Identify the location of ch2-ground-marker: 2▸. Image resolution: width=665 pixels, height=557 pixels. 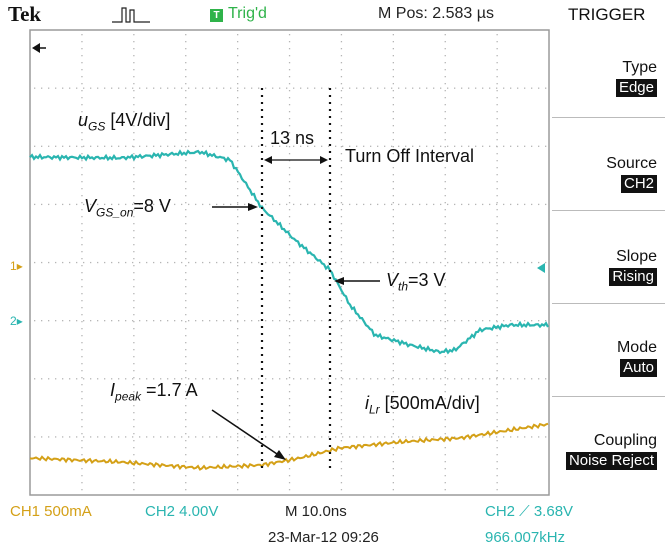
(16, 321).